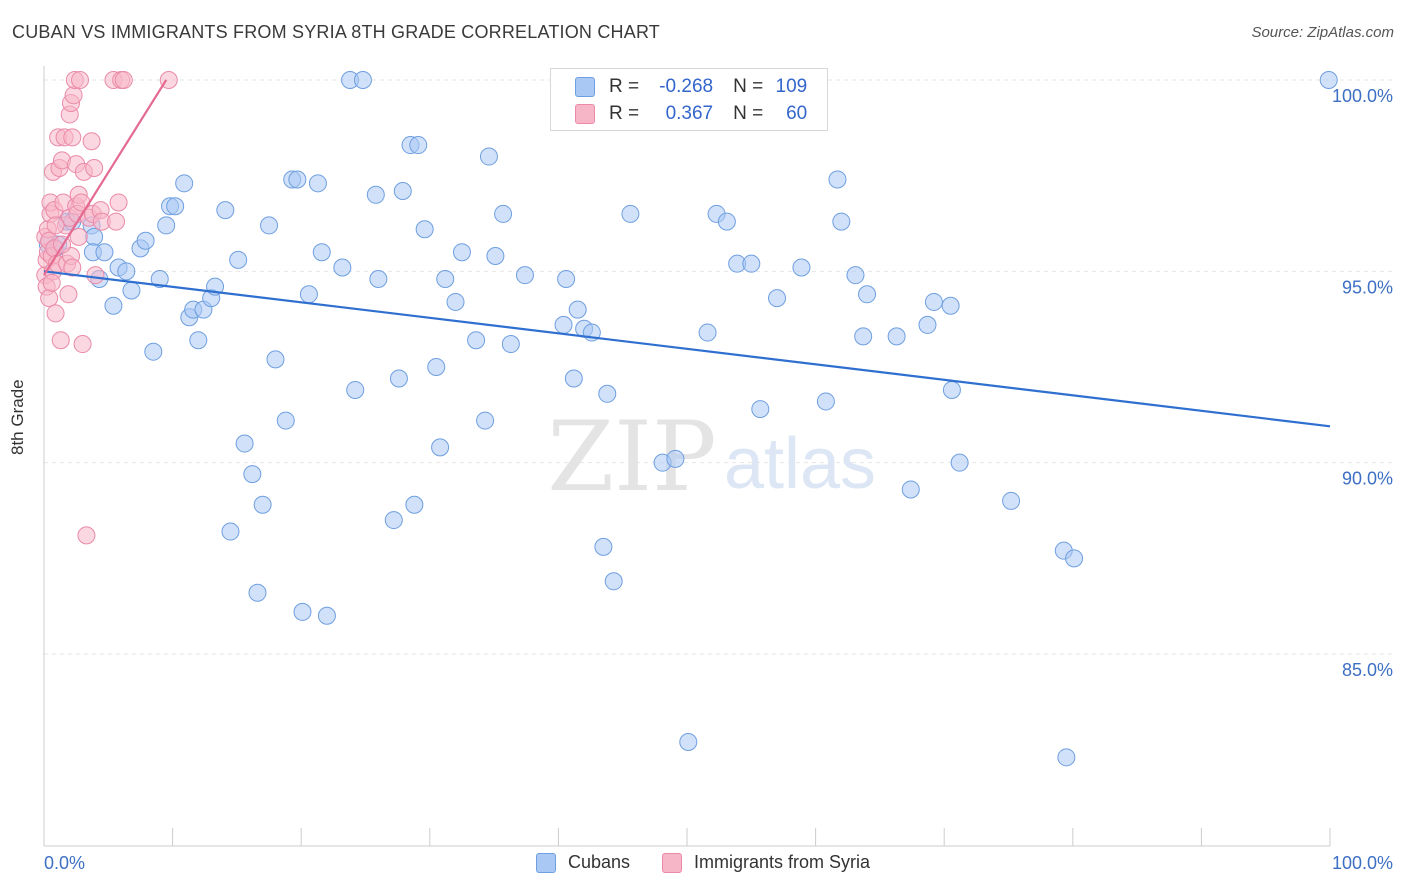 This screenshot has height=892, width=1406. What do you see at coordinates (1362, 863) in the screenshot?
I see `x-tick-label: 100.0%` at bounding box center [1362, 863].